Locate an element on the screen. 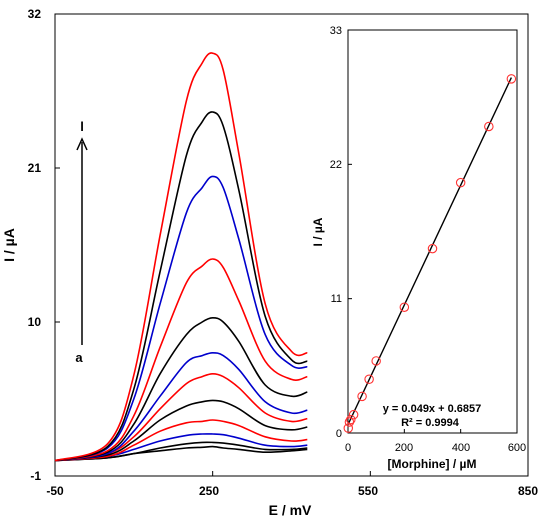 The height and width of the screenshot is (522, 550). inset-y-axis-title: I / µA is located at coordinates (318, 231).